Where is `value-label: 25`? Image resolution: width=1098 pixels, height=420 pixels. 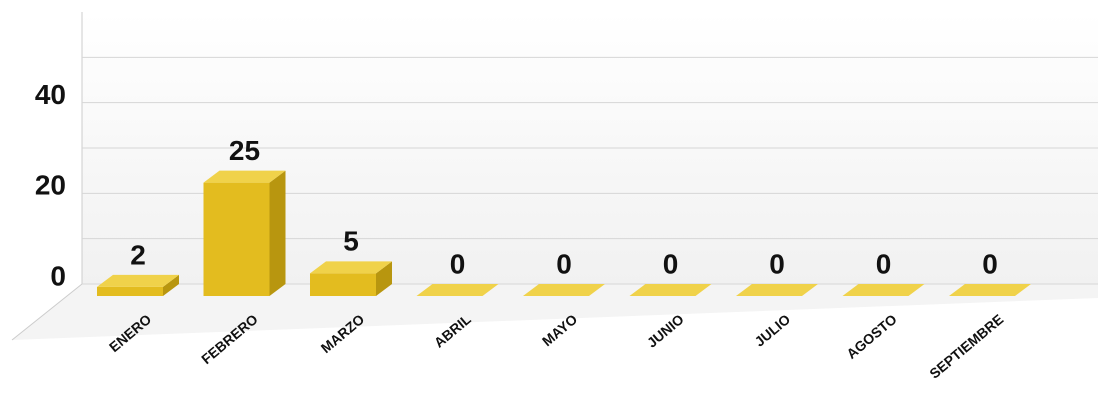
value-label: 25 is located at coordinates (244, 150).